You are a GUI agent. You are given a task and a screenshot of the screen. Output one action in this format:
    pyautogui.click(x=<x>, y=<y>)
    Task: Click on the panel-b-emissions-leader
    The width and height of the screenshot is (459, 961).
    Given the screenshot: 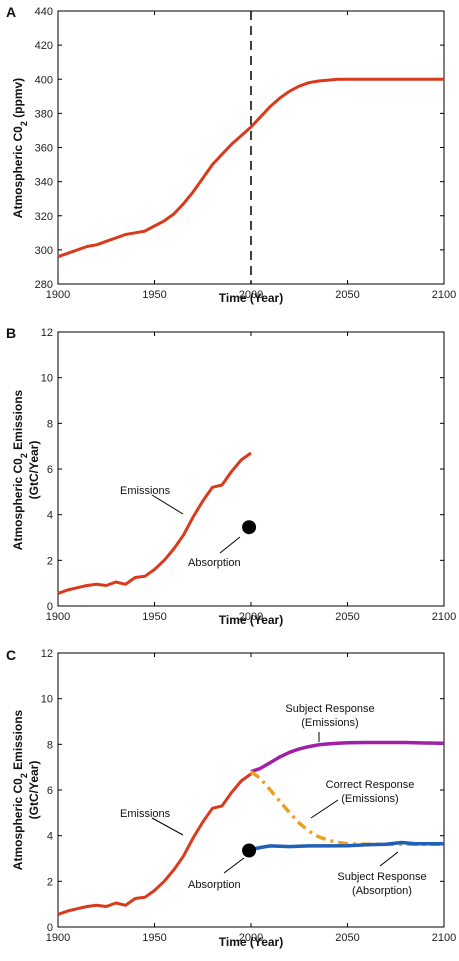 What is the action you would take?
    pyautogui.click(x=167, y=504)
    